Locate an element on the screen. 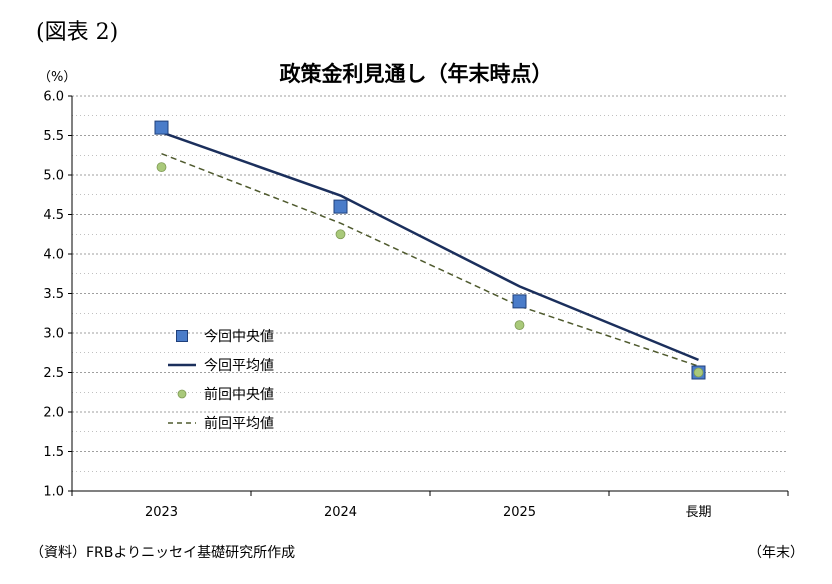 This screenshot has width=832, height=584. x-tick-labels: 2023 2024 2025 長期 is located at coordinates (428, 512).